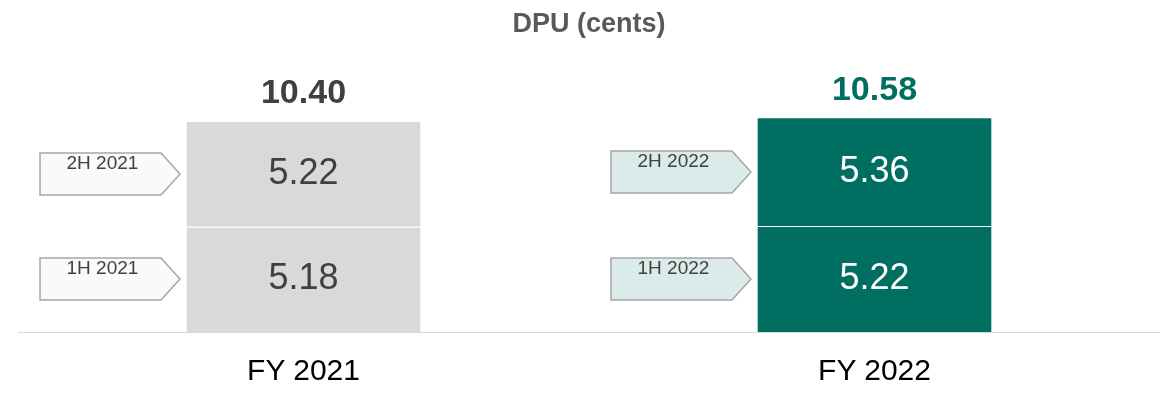  Describe the element at coordinates (303, 91) in the screenshot. I see `total-label: 10.40` at that location.